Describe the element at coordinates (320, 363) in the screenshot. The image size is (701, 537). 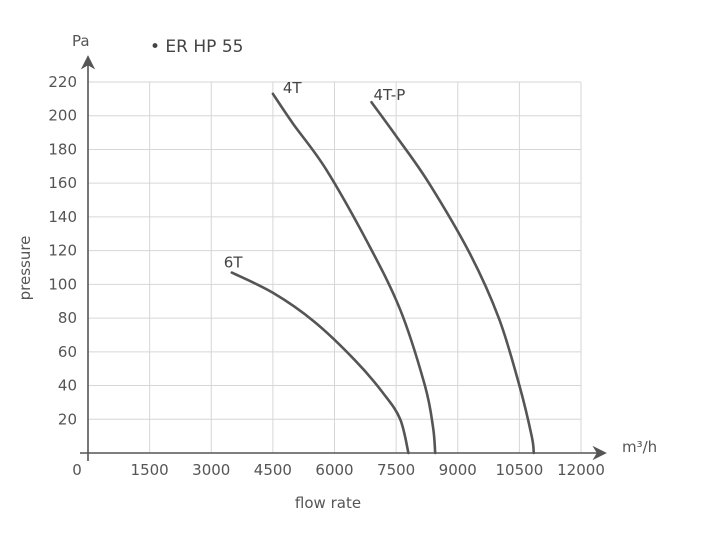
I see `series-curve-6t` at that location.